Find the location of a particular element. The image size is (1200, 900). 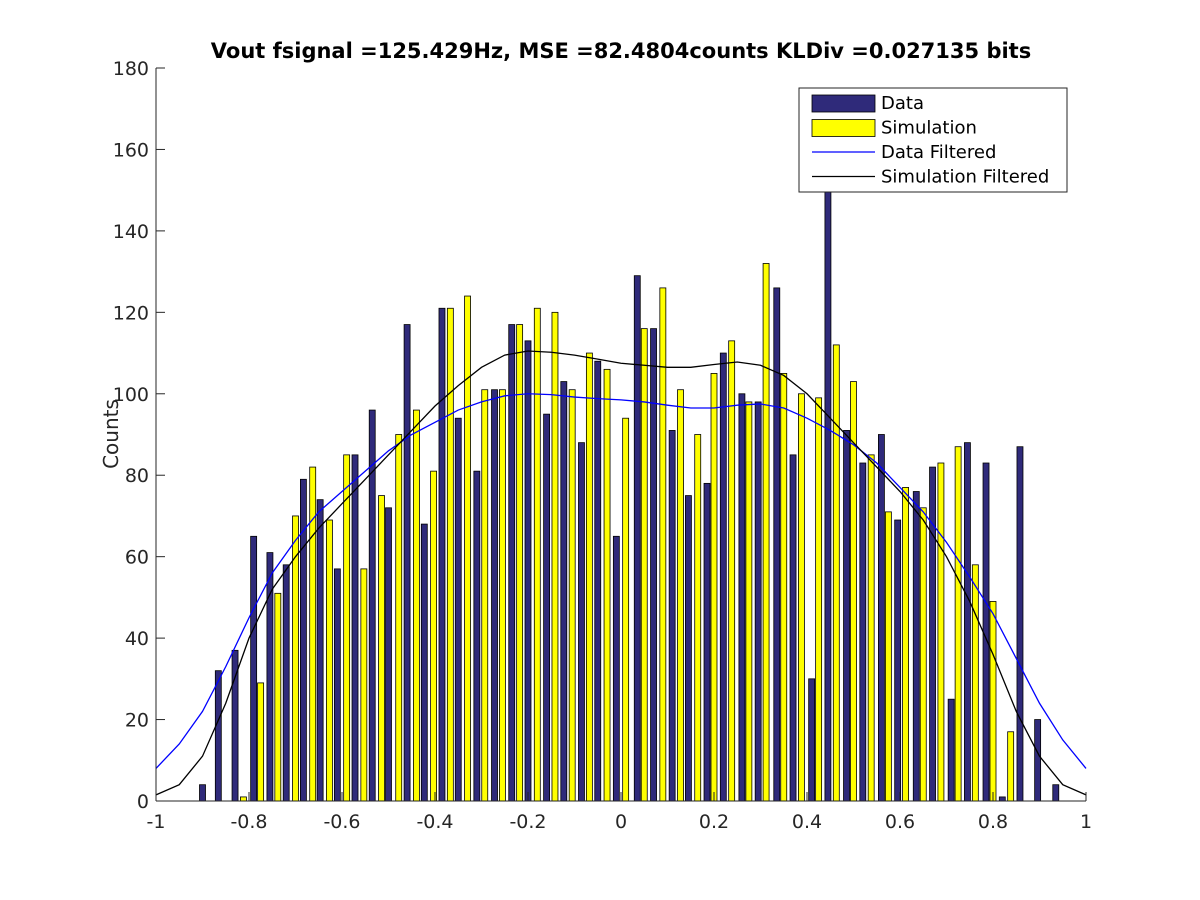

x-tick-label: -0.6 is located at coordinates (341, 822).